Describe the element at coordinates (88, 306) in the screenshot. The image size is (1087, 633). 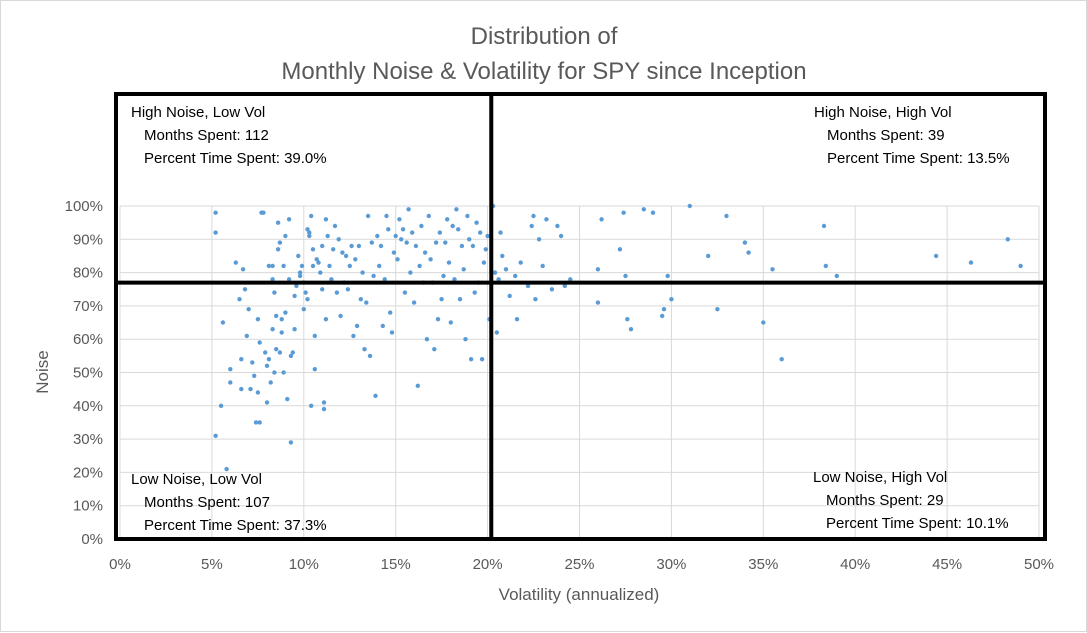
I see `y-tick-label: 70%` at that location.